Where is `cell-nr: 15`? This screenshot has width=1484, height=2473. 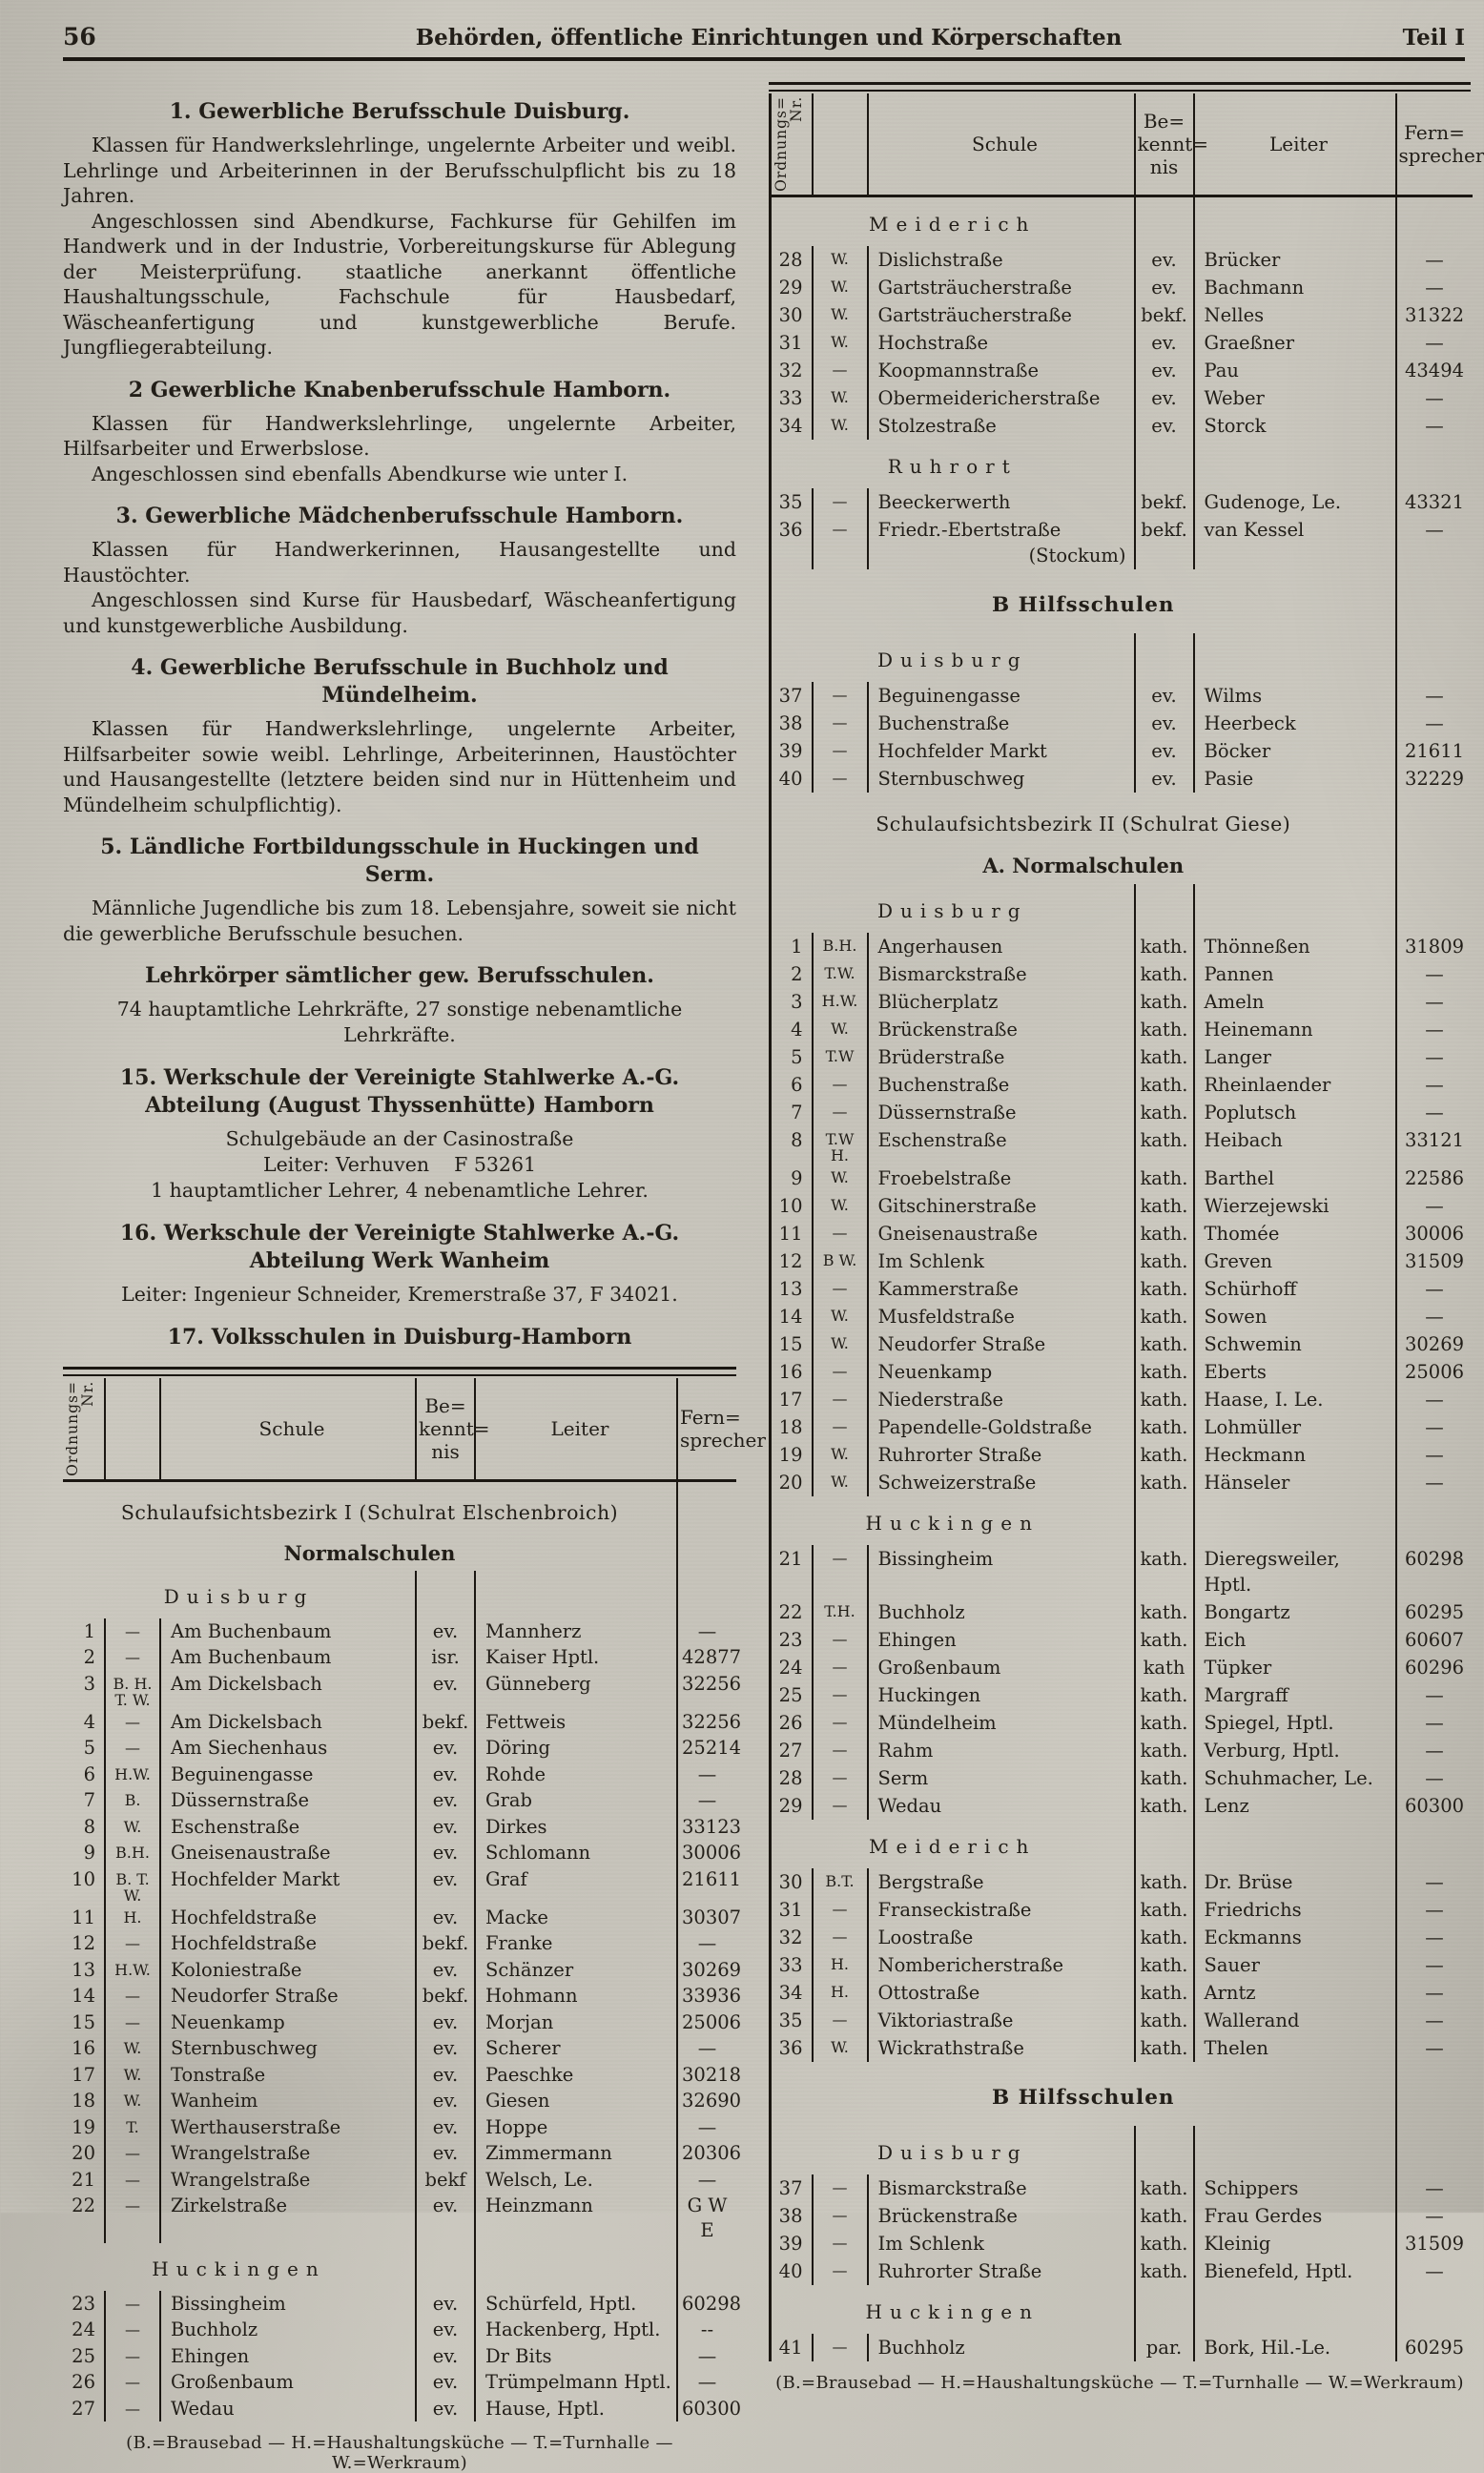
cell-nr: 15 is located at coordinates (83, 2022).